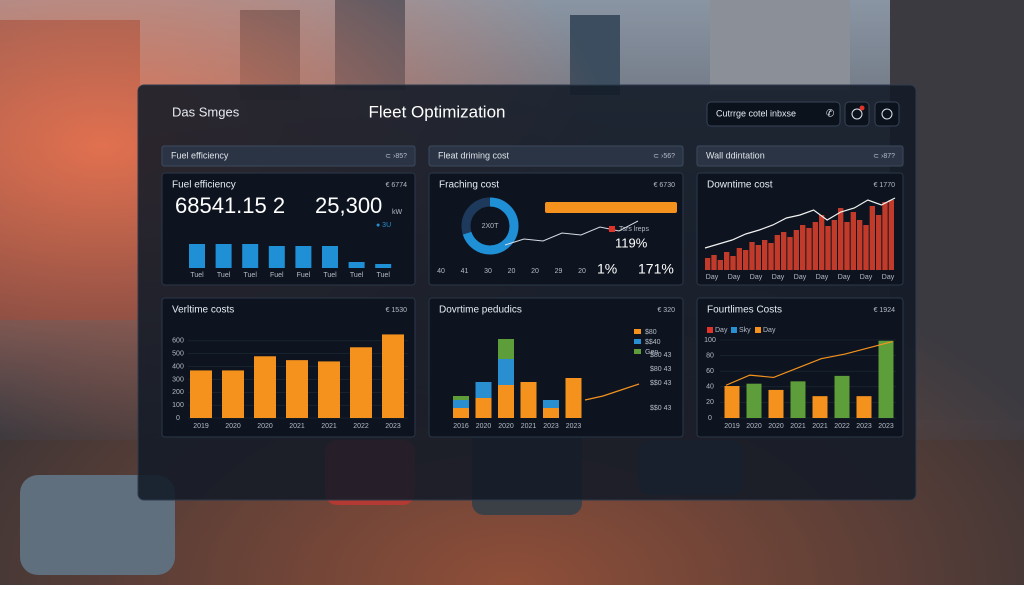  I want to click on card-meta: € 1924, so click(885, 310).